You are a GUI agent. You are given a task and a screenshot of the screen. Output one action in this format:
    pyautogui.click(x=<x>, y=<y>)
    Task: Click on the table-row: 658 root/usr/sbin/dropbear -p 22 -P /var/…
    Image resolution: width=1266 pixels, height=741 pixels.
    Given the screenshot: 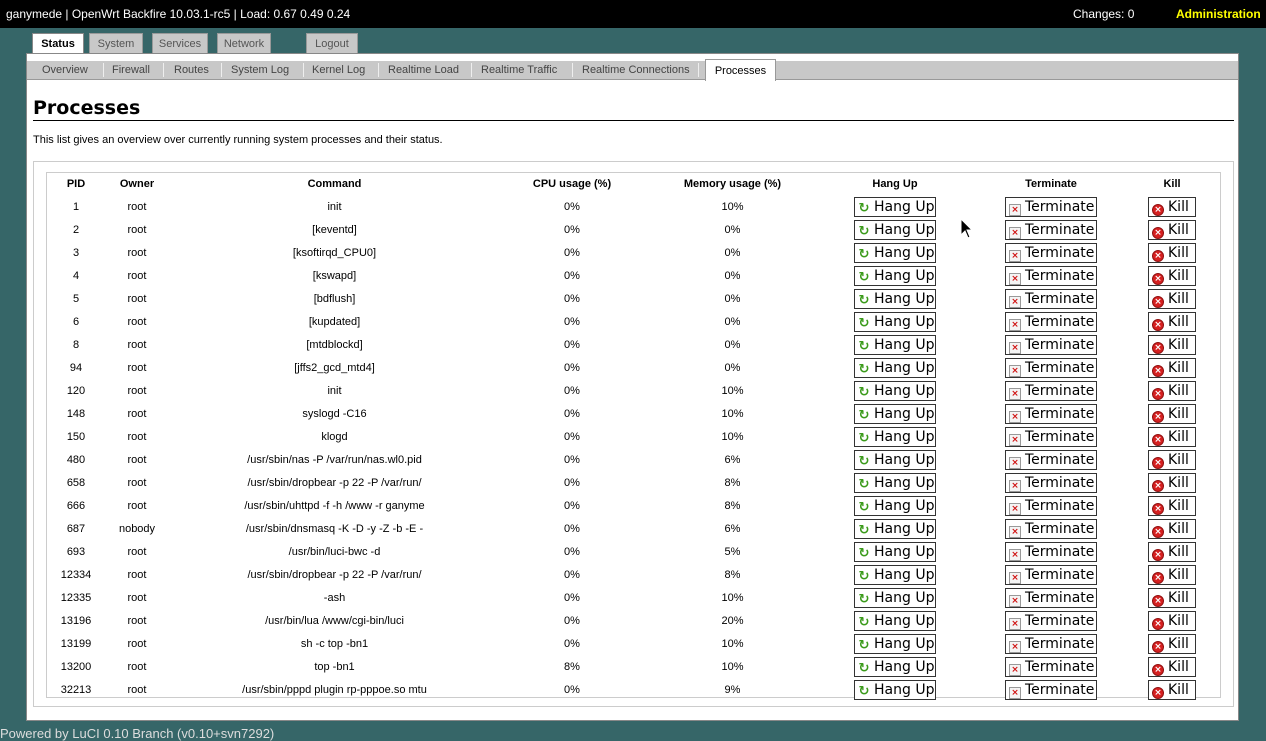 What is the action you would take?
    pyautogui.click(x=635, y=482)
    